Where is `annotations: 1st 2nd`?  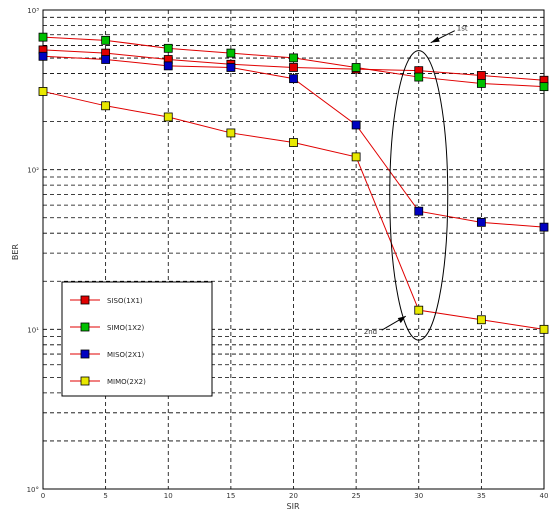
annotations: 1st 2nd is located at coordinates (416, 183).